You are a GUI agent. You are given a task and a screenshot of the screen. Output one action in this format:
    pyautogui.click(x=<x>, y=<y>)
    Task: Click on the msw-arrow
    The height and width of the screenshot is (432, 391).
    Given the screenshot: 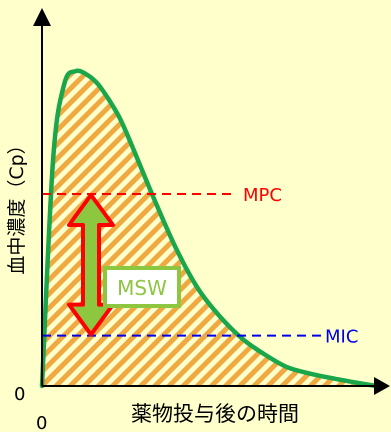 What is the action you would take?
    pyautogui.click(x=91, y=265)
    